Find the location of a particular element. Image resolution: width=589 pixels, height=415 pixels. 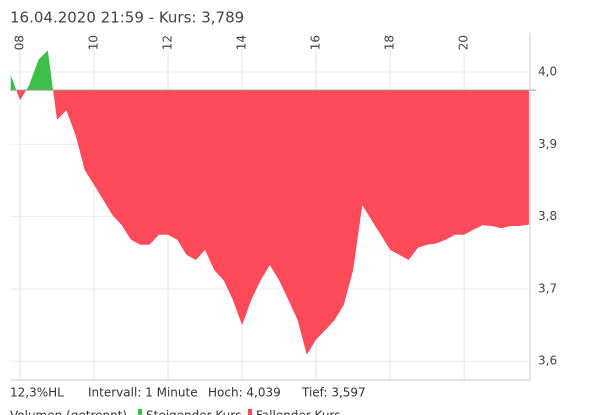

x-tick-label: 18 is located at coordinates (390, 42).